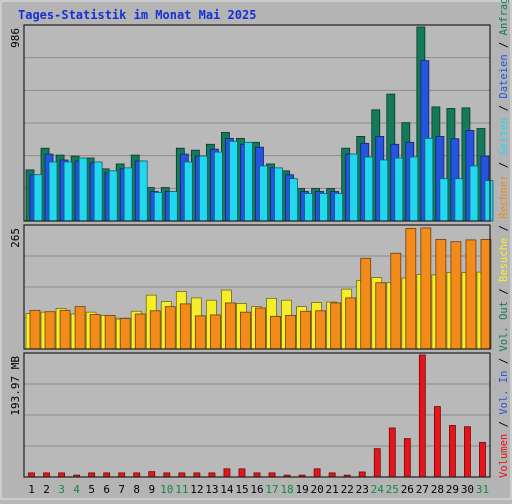  What do you see at coordinates (15, 238) in the screenshot?
I see `panel-middle-ymax-label: 265` at bounding box center [15, 238].